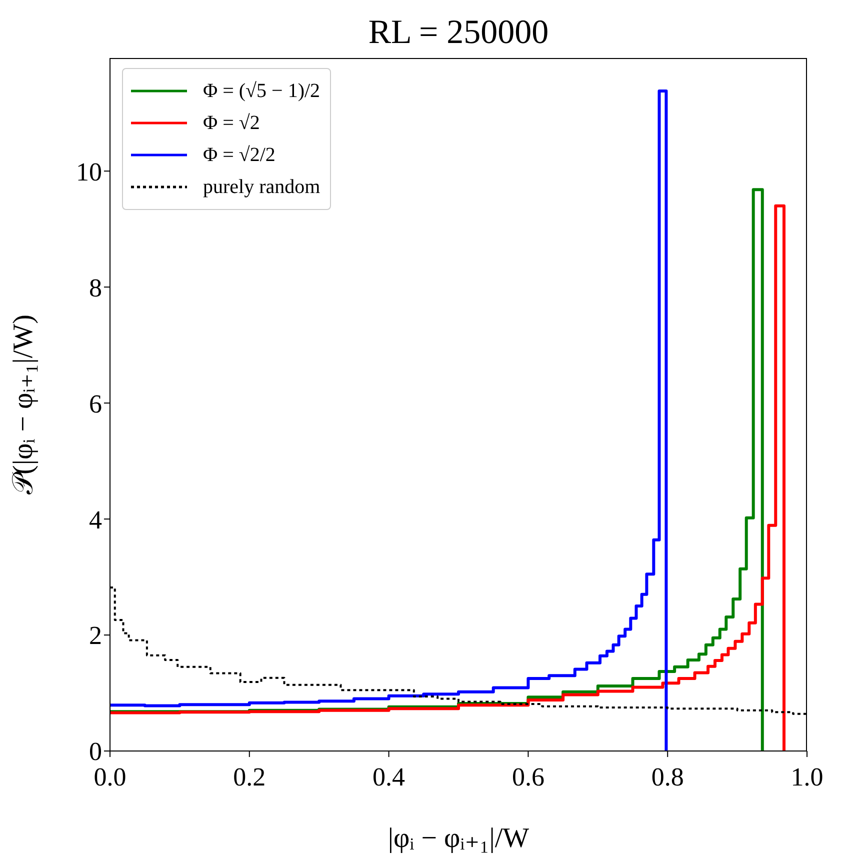 This screenshot has height=861, width=845. What do you see at coordinates (807, 777) in the screenshot?
I see `x-tick-label: 1.0` at bounding box center [807, 777].